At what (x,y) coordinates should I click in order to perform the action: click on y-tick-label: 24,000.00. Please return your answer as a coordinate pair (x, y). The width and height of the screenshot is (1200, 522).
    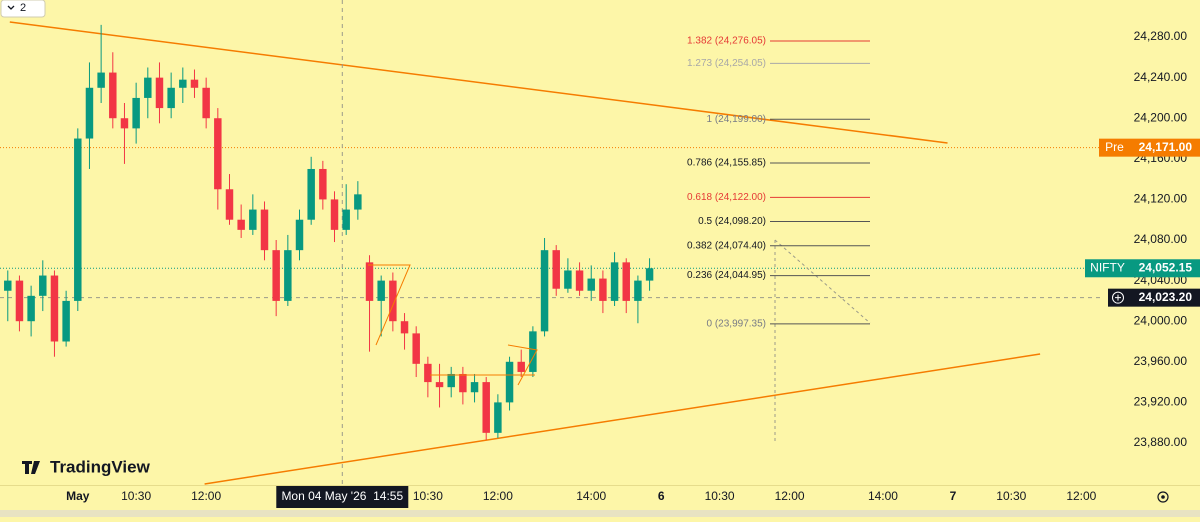
    Looking at the image, I should click on (1161, 320).